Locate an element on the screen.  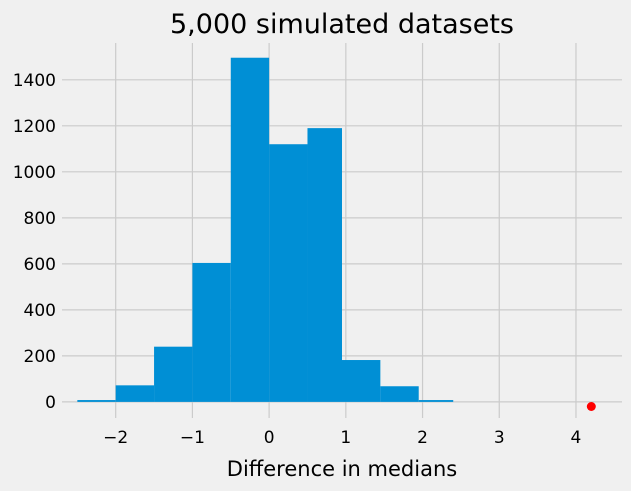
x-tick-label: 2 is located at coordinates (422, 438).